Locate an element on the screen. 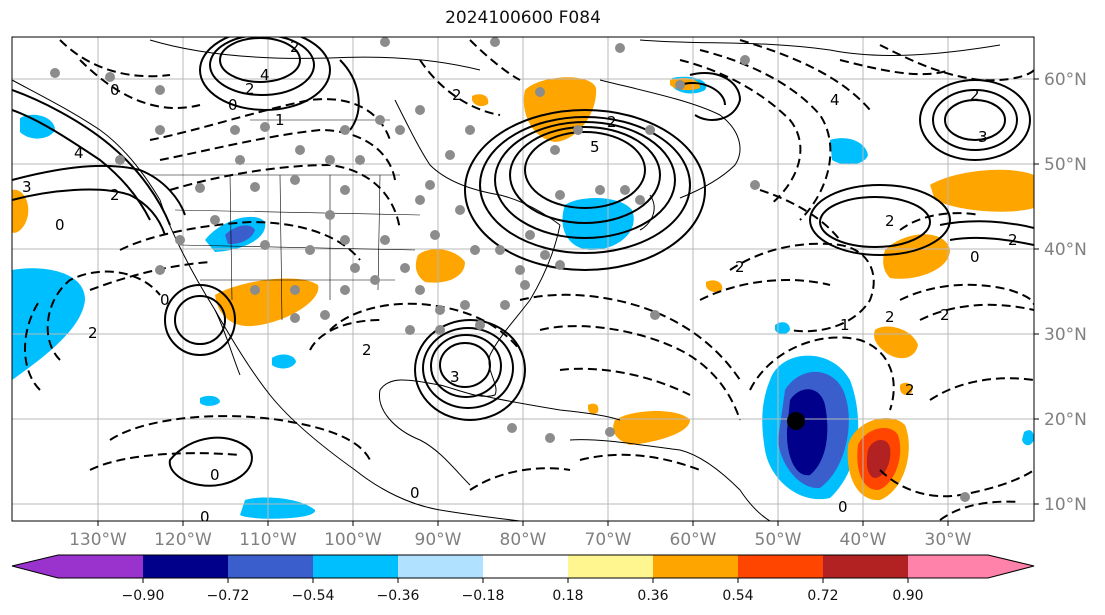 This screenshot has width=1105, height=615. lon-label: 100°W is located at coordinates (353, 540).